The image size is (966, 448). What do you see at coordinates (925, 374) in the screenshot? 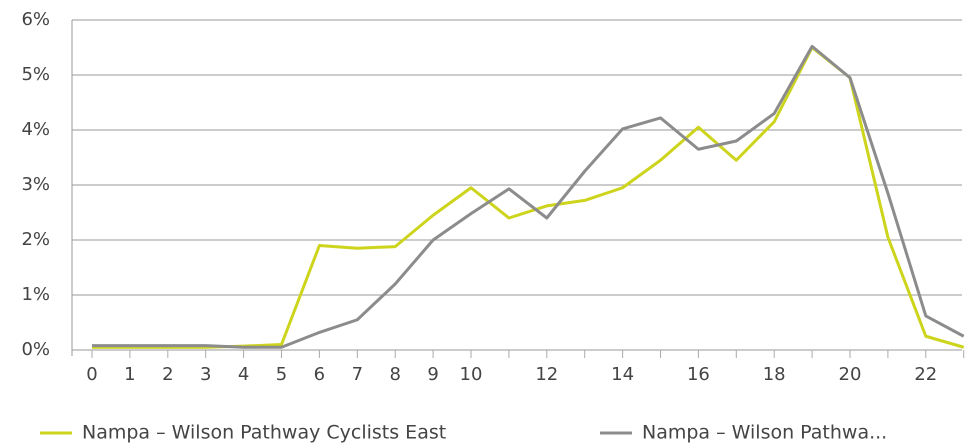
I see `x-tick-label: 22` at bounding box center [925, 374].